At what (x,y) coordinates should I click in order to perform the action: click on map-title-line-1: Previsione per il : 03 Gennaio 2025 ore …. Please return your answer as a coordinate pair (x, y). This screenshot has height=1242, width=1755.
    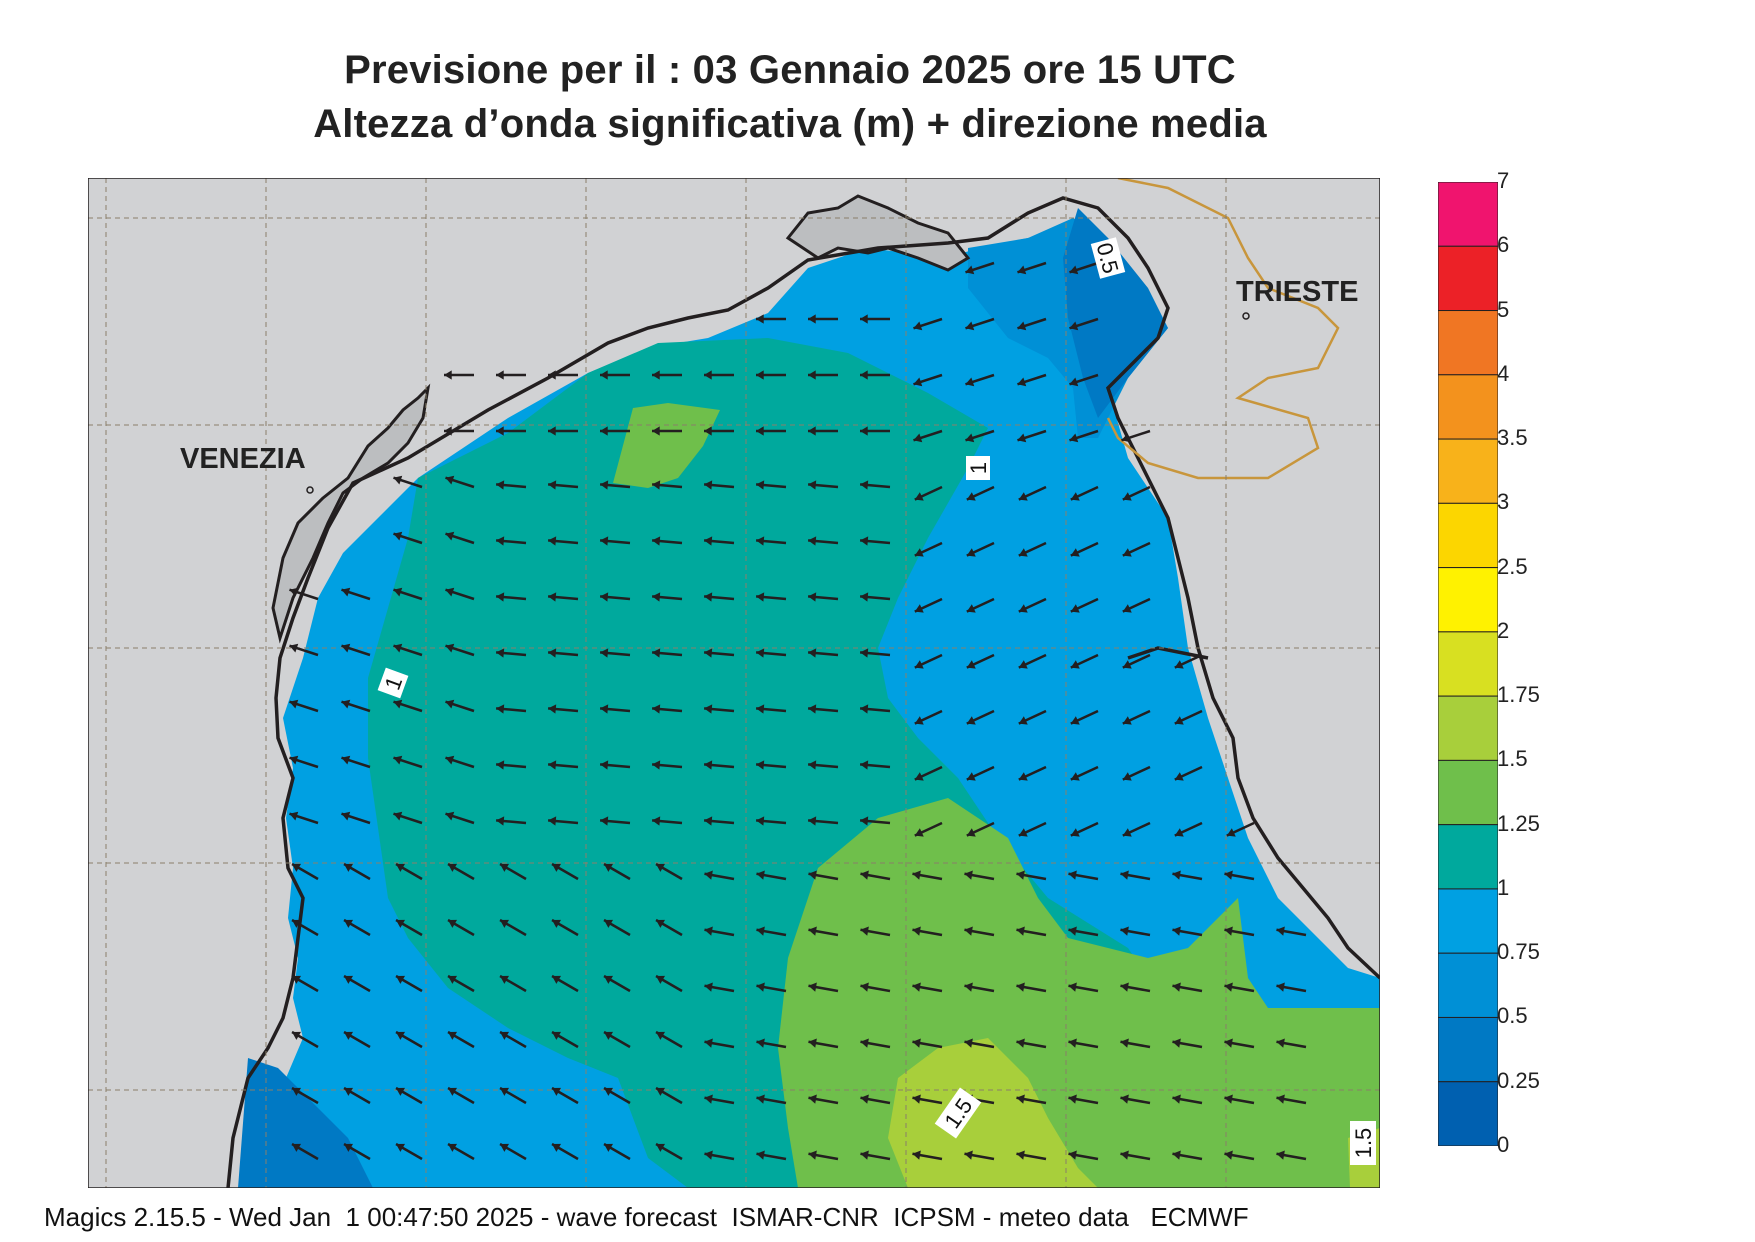
    Looking at the image, I should click on (790, 70).